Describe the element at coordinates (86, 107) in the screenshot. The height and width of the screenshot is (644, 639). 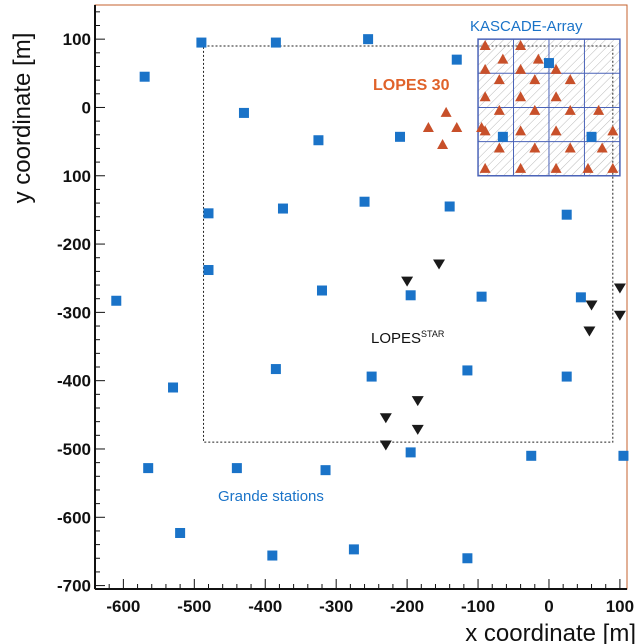
I see `y-tick-label: 0` at that location.